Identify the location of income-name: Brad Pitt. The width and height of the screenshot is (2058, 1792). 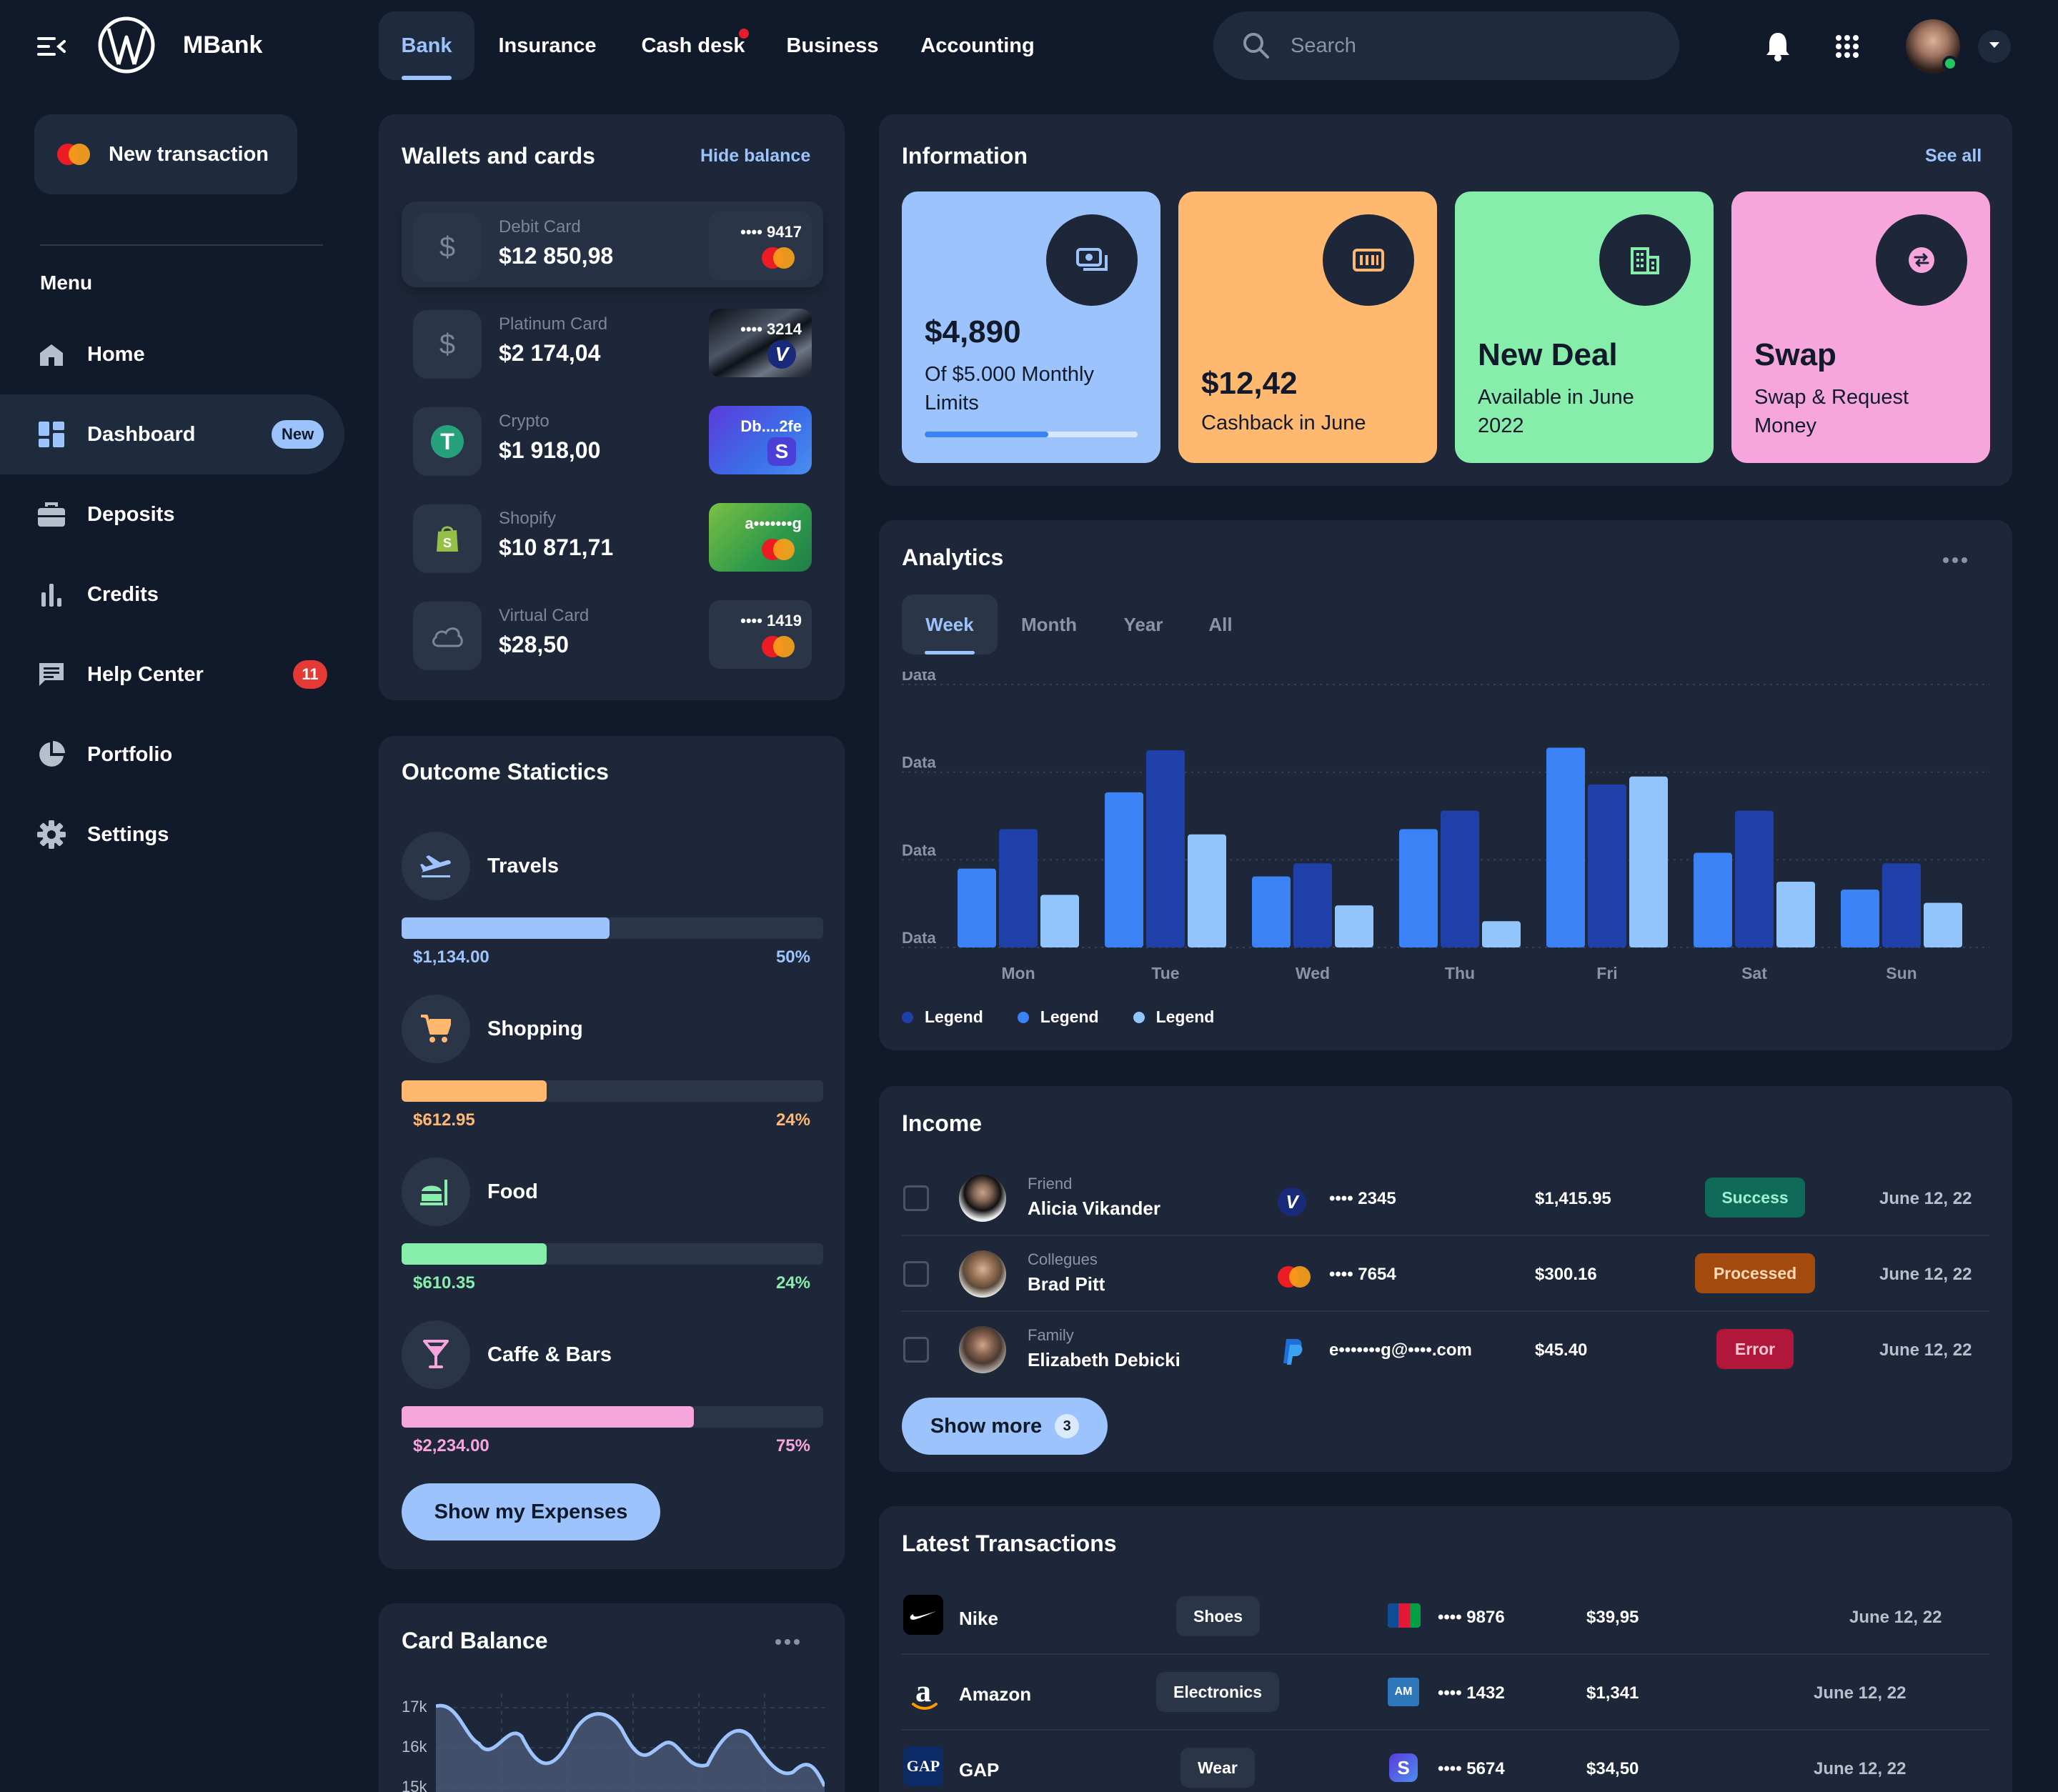
(1066, 1284).